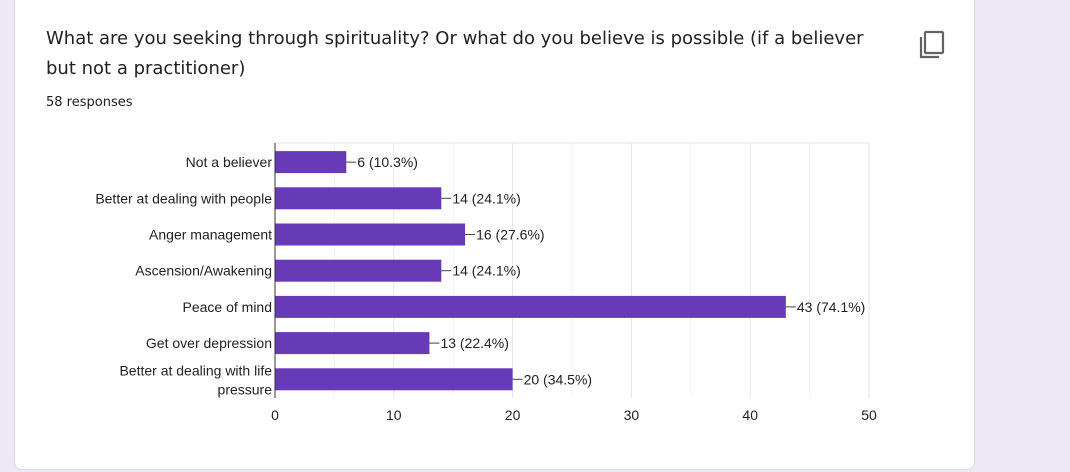 The image size is (1070, 472). I want to click on data-label: 6 (10.3%), so click(387, 162).